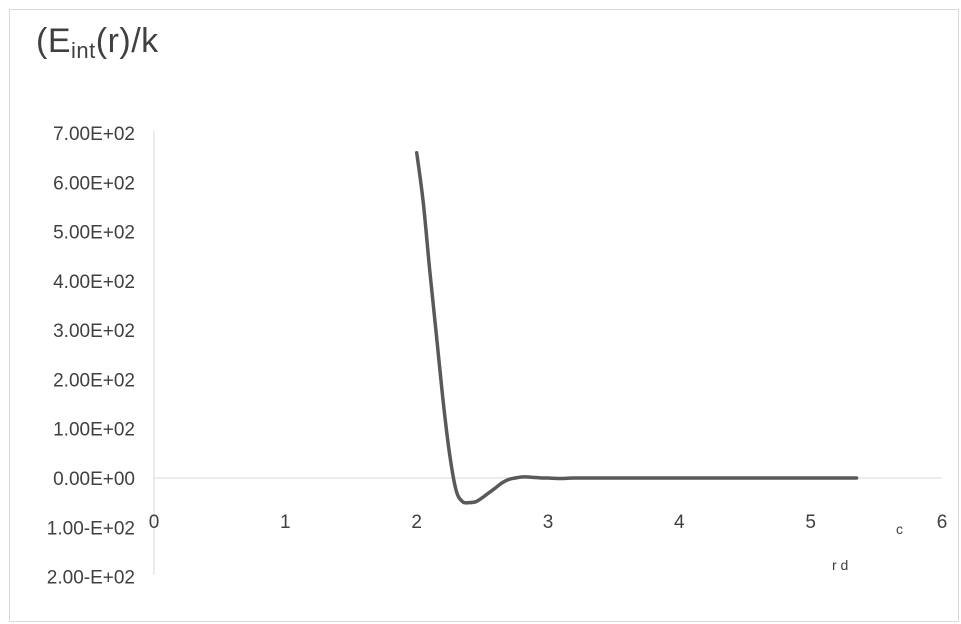  I want to click on y-tick-label: 4.00E+02, so click(94, 282).